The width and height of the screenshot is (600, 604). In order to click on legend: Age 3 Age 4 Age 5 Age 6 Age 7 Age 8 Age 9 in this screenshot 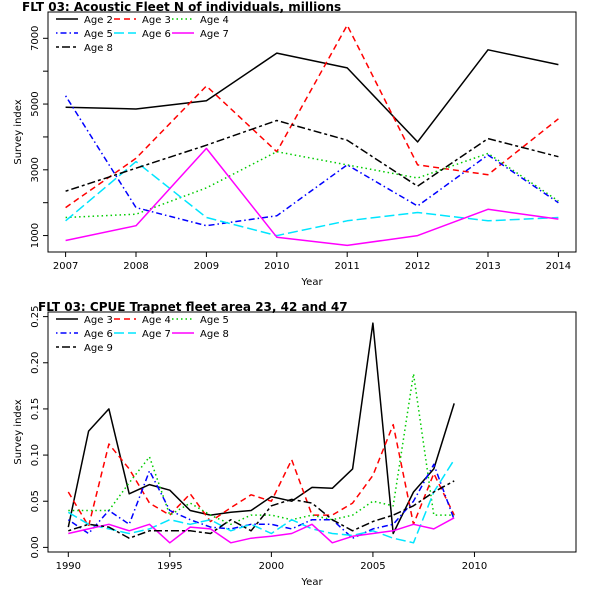, I will do `click(142, 334)`.